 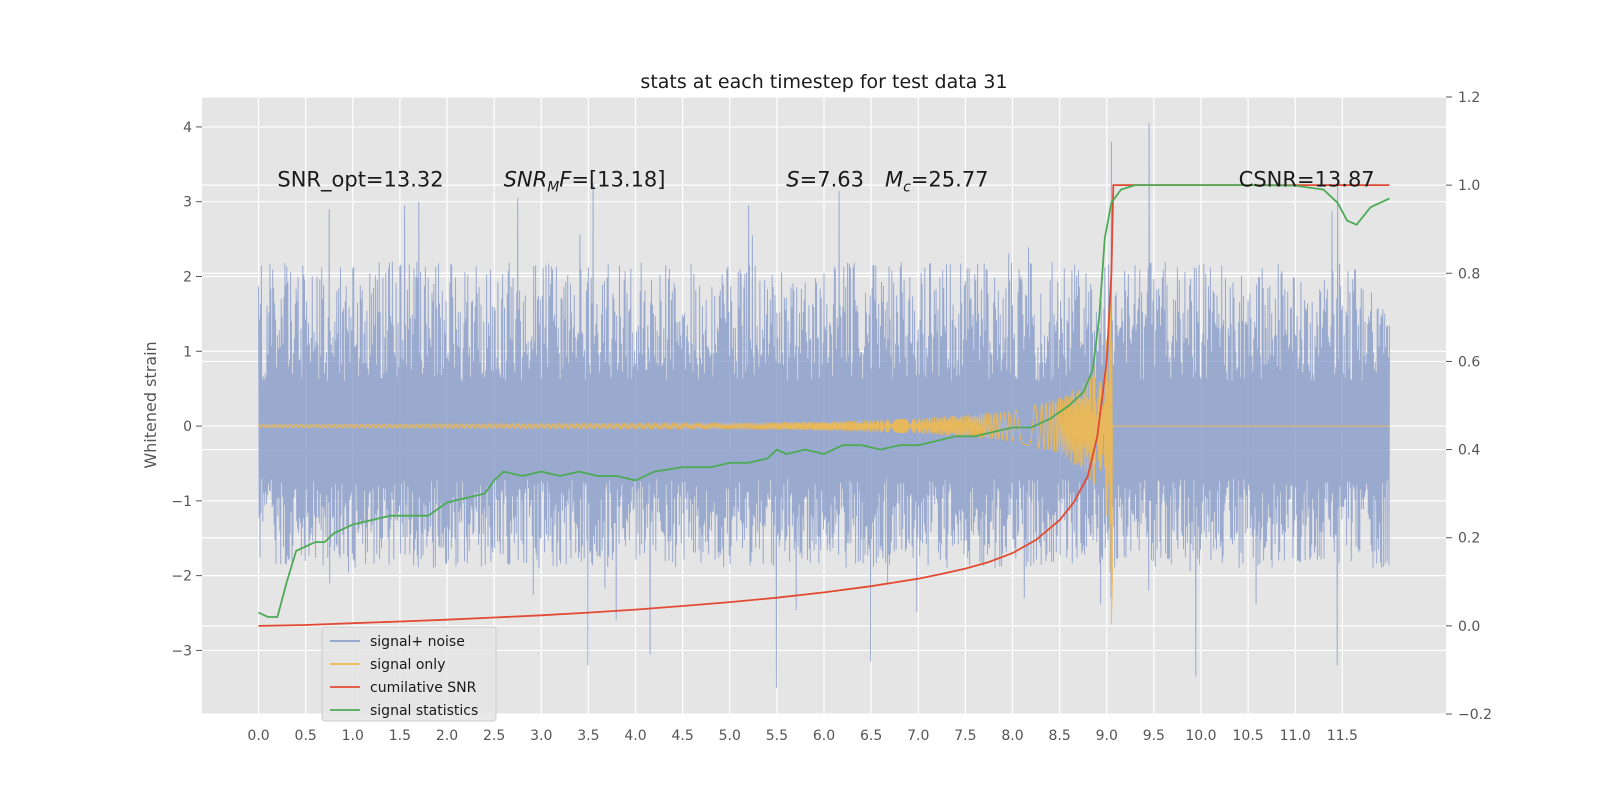 What do you see at coordinates (1200, 736) in the screenshot?
I see `x-tick-label: 10.0` at bounding box center [1200, 736].